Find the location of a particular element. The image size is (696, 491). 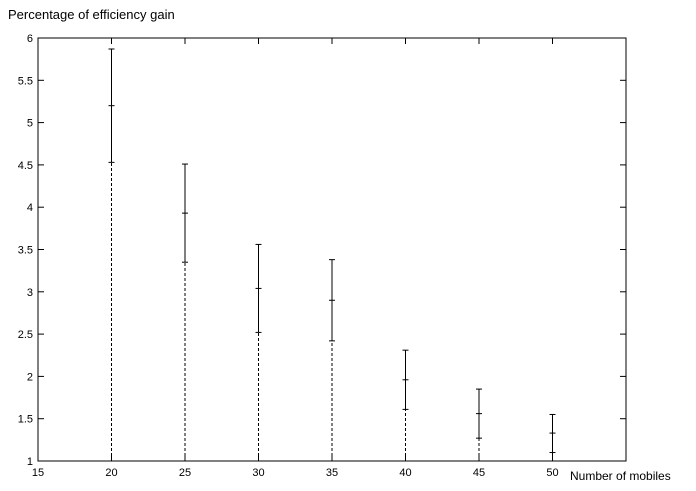

y-tick-label: 1 is located at coordinates (30, 462).